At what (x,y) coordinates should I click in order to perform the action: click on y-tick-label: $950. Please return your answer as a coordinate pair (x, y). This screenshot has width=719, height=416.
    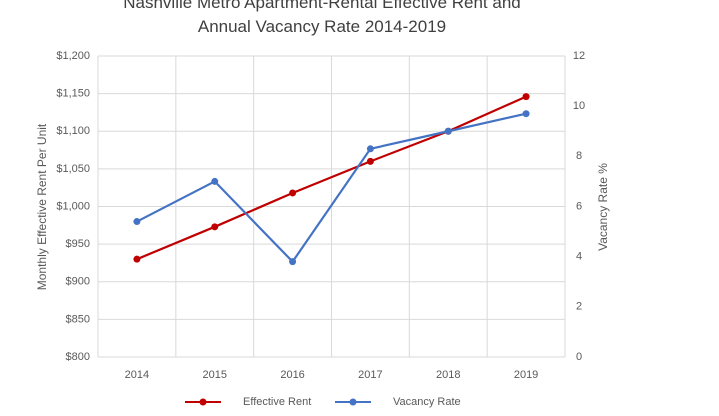
    Looking at the image, I should click on (78, 244).